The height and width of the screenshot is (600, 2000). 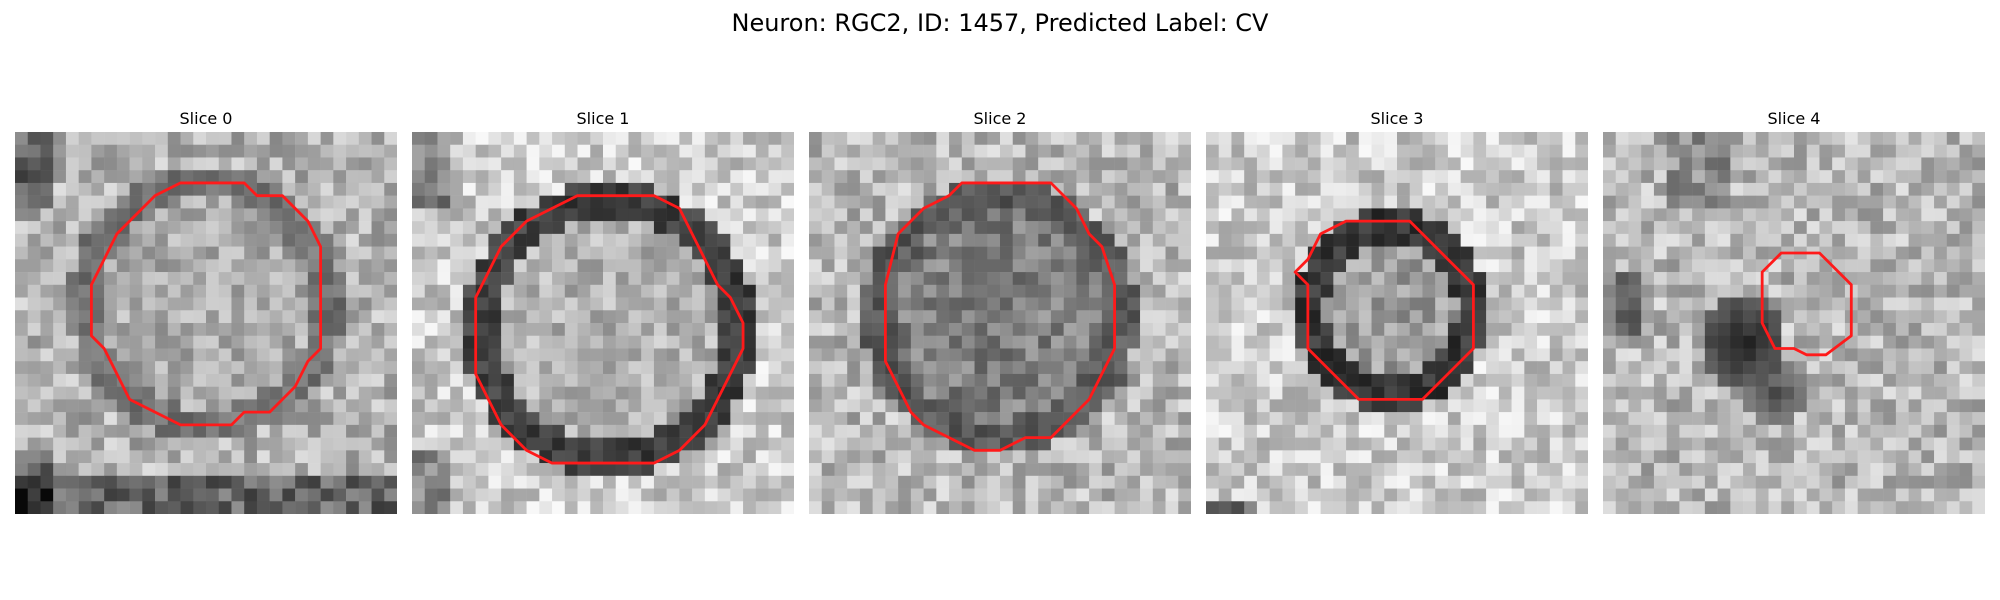 I want to click on slice-panel-4: Slice 4, so click(x=1794, y=311).